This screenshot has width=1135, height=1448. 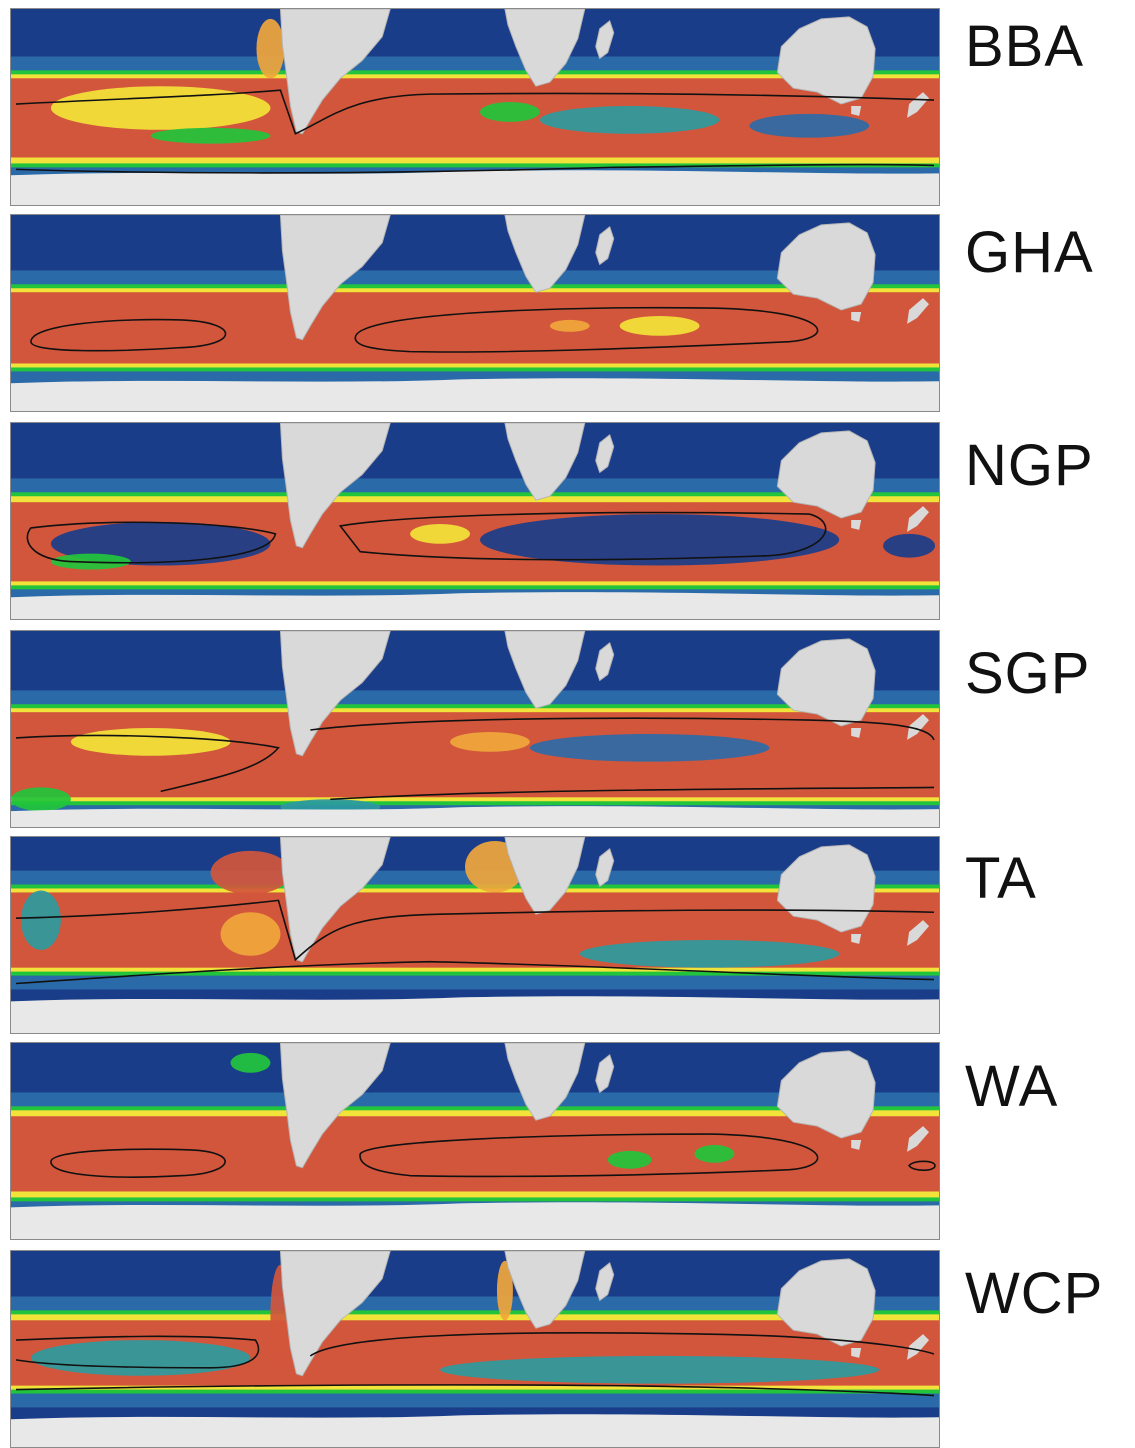 I want to click on map-panel-gha, so click(x=475, y=313).